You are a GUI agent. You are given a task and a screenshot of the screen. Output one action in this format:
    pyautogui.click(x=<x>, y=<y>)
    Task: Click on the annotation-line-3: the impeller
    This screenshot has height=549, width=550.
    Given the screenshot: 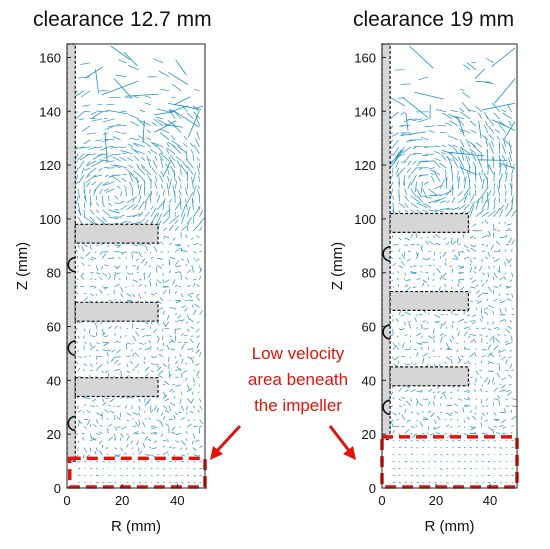 What is the action you would take?
    pyautogui.click(x=298, y=405)
    